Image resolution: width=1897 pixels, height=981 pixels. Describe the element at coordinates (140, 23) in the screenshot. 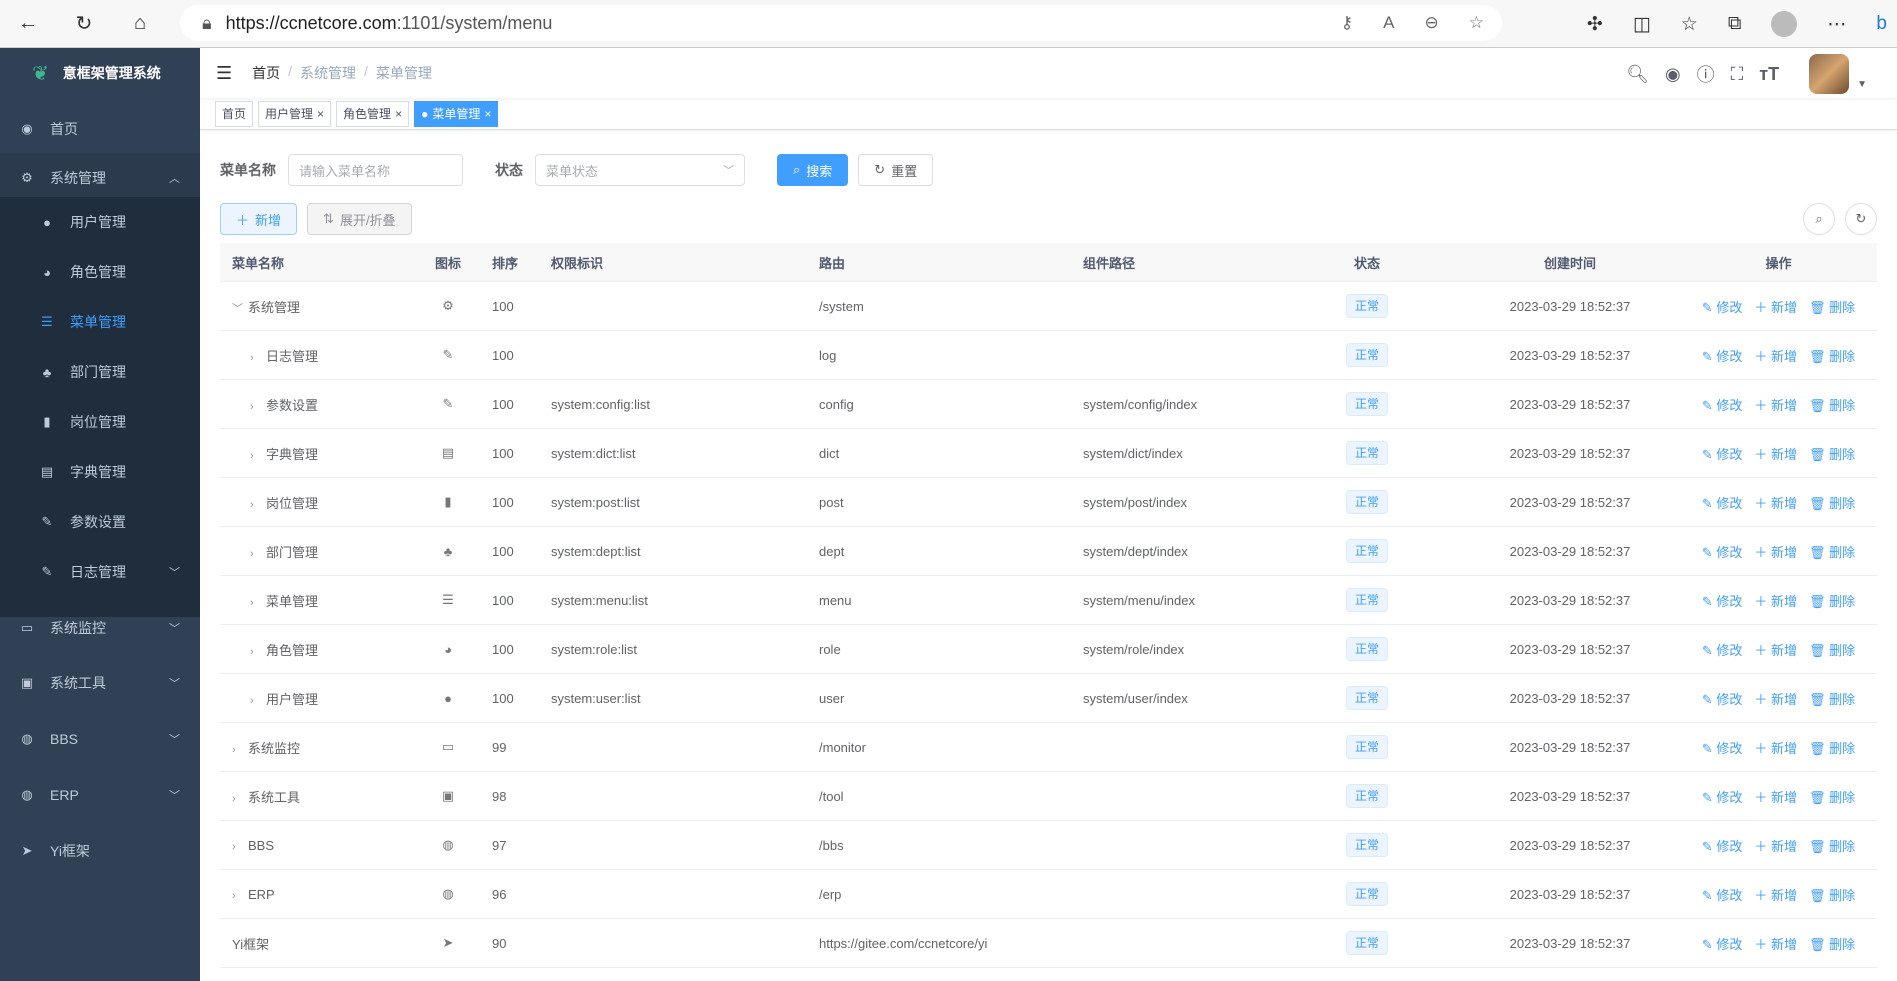

I see `home-icon: ⌂` at that location.